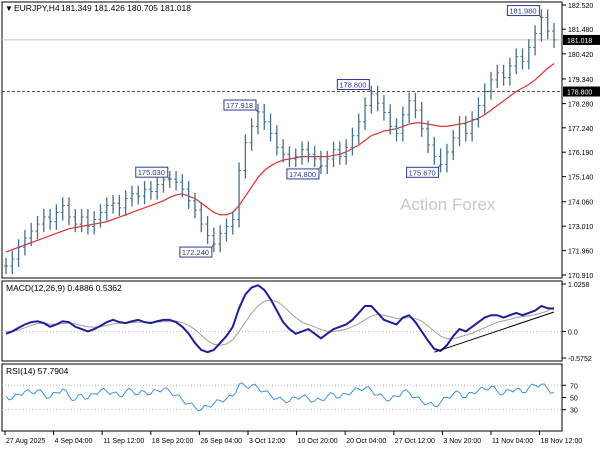 The image size is (600, 450). I want to click on x-tick-label: 27 Oct 12:00, so click(415, 441).